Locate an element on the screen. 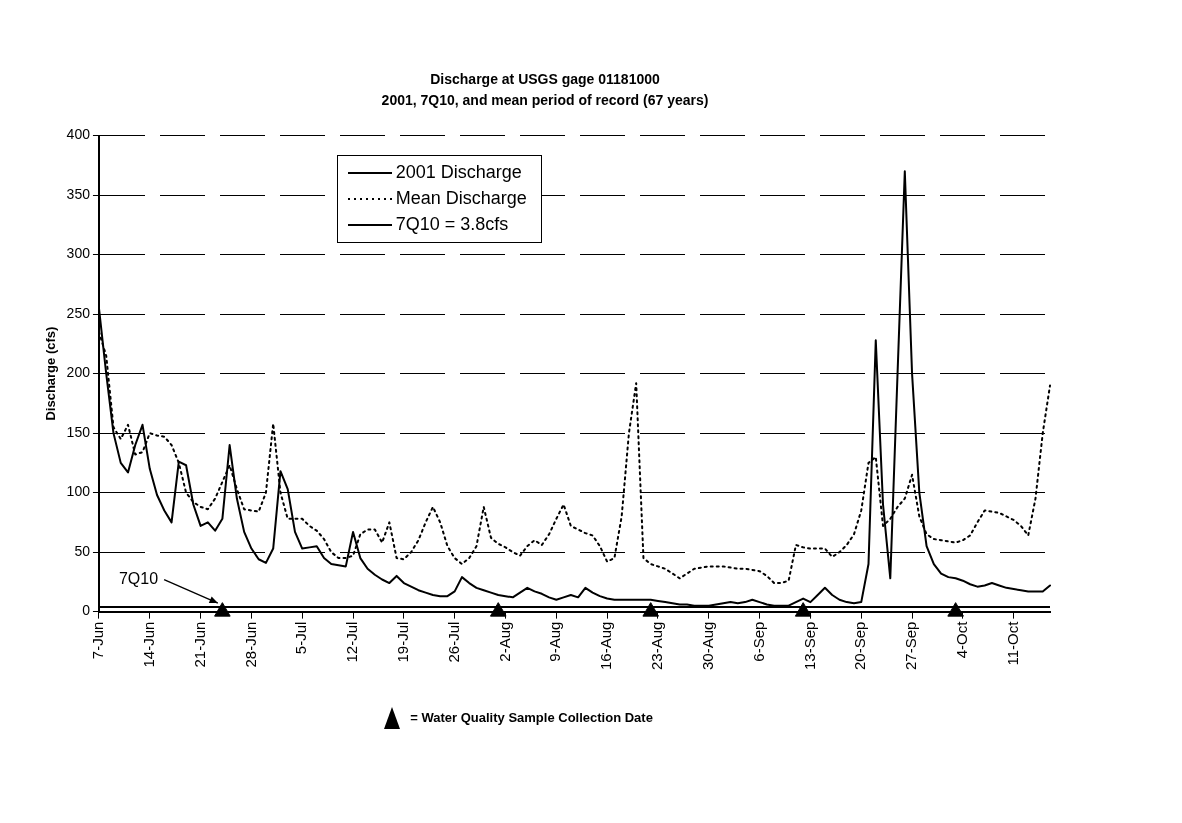 This screenshot has height=823, width=1182. x-tick-label: 13-Sep is located at coordinates (809, 646).